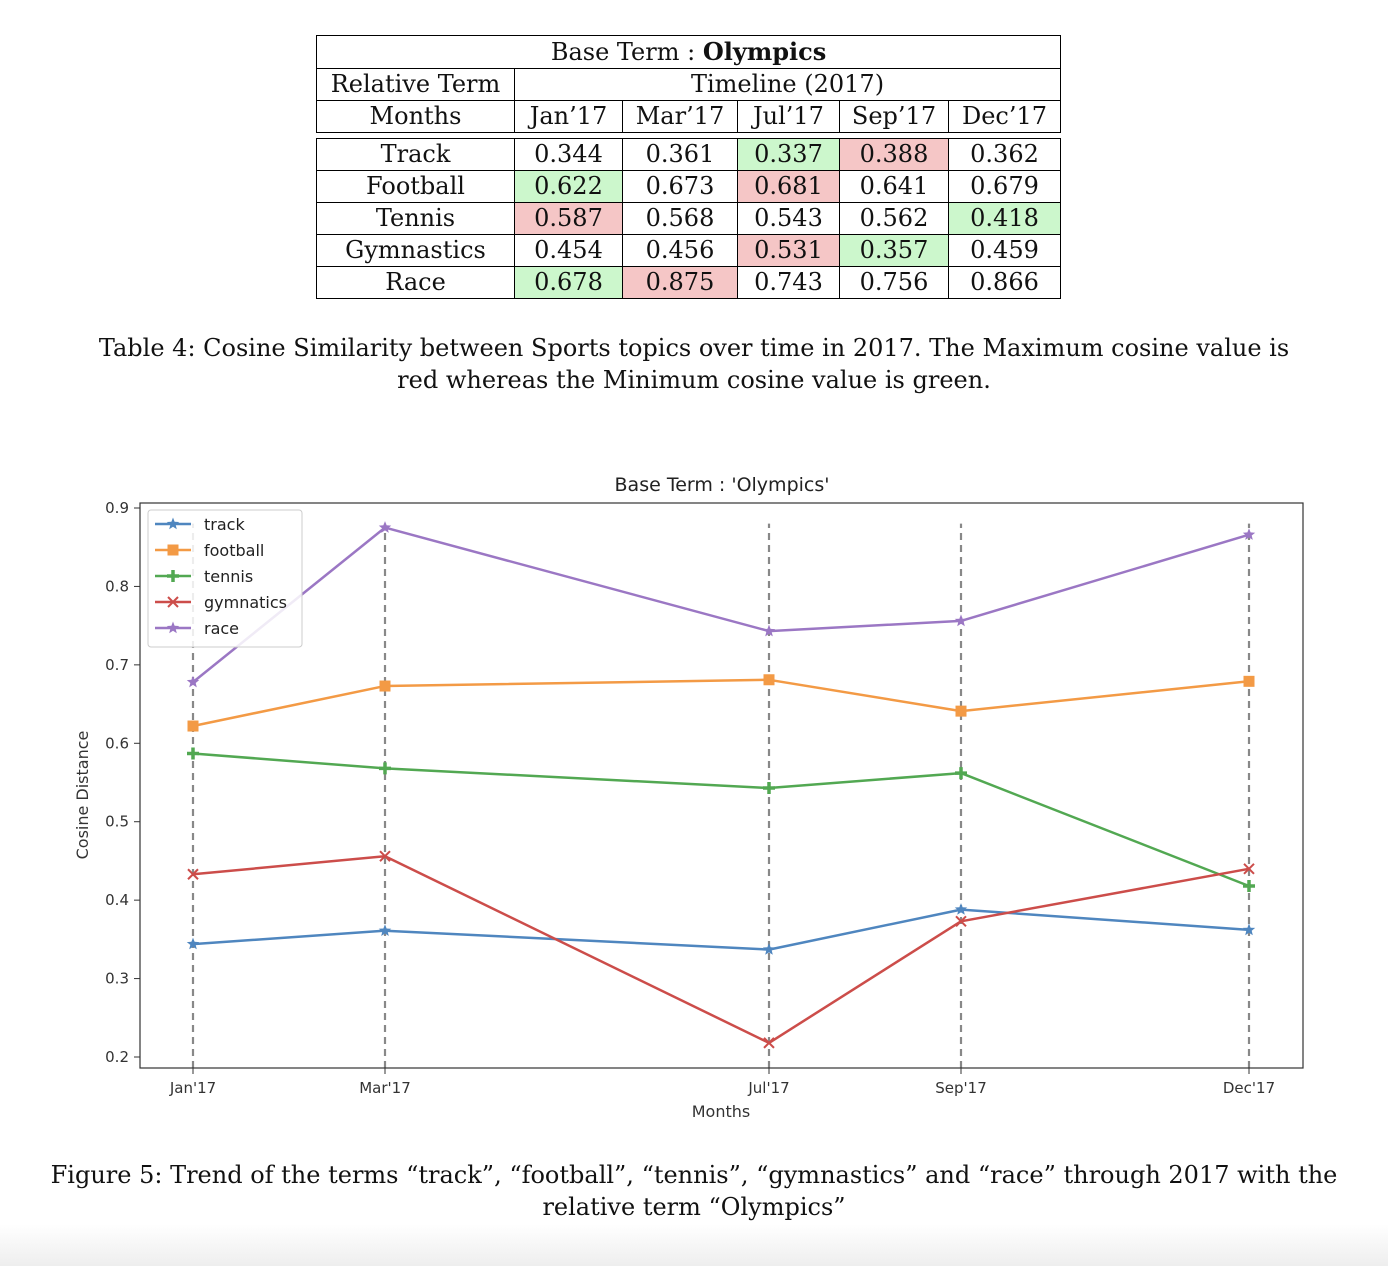 This screenshot has height=1266, width=1388. What do you see at coordinates (117, 508) in the screenshot?
I see `y-tick-label: 0.9` at bounding box center [117, 508].